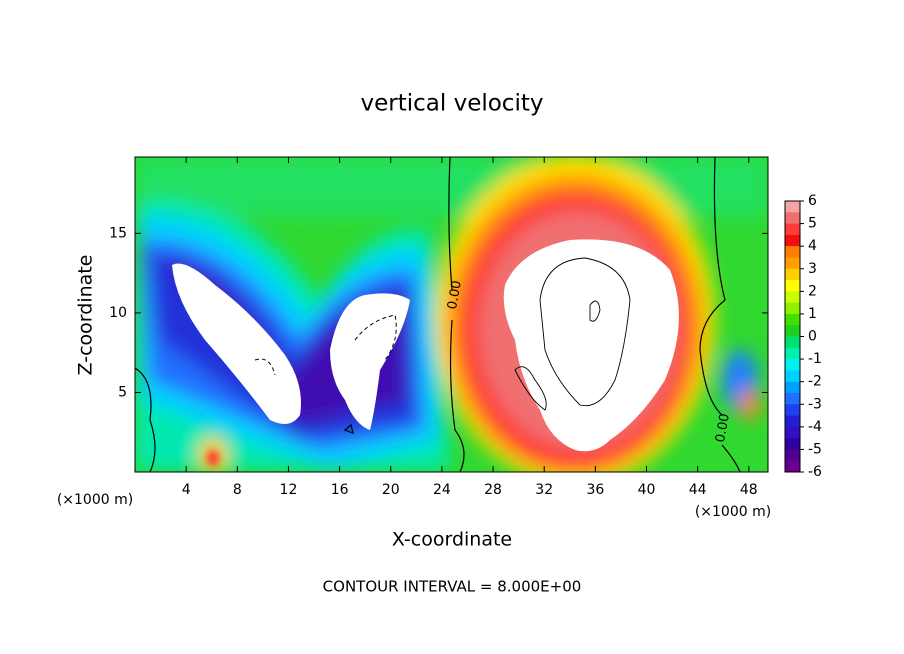 This screenshot has height=654, width=904. What do you see at coordinates (544, 490) in the screenshot?
I see `x-tick-label: 32` at bounding box center [544, 490].